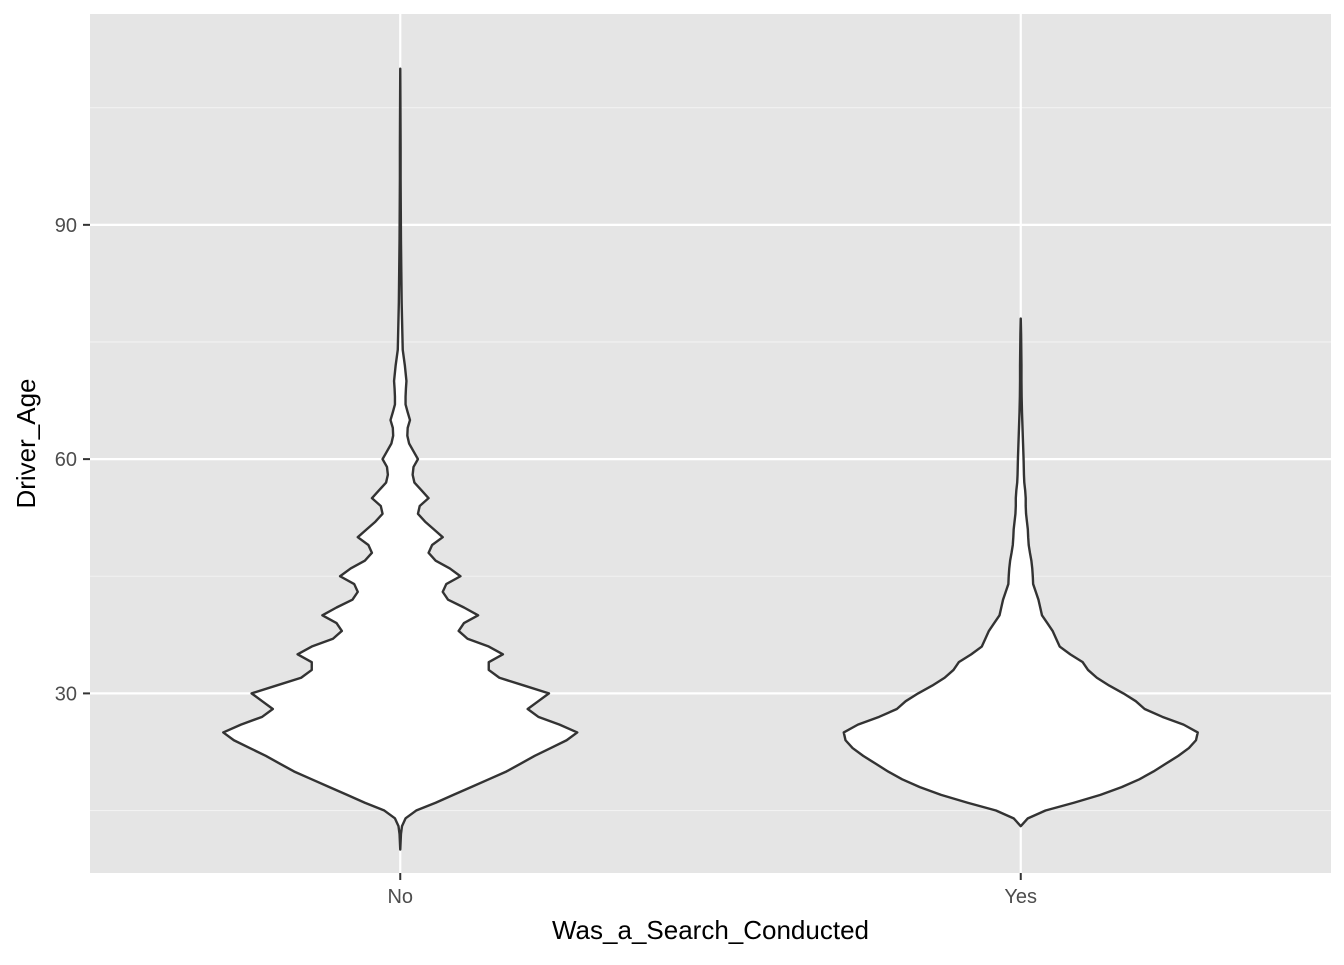 This screenshot has width=1344, height=965. I want to click on y-axis-title: Driver_Age, so click(26, 443).